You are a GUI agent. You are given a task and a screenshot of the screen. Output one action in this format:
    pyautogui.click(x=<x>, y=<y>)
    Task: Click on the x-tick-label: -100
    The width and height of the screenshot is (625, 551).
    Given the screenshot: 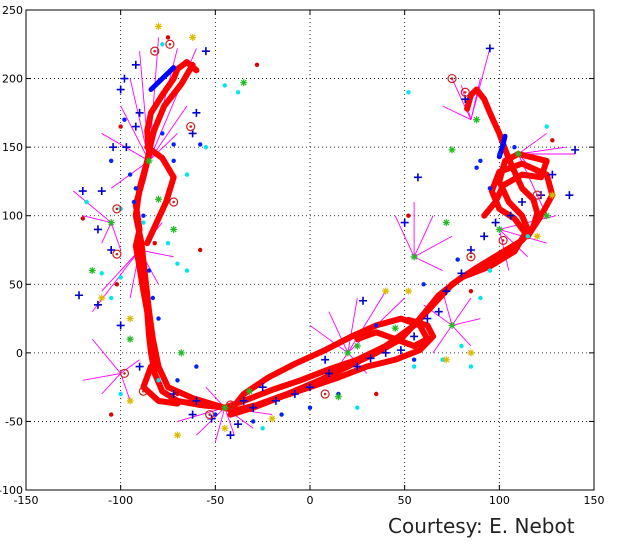 What is the action you would take?
    pyautogui.click(x=120, y=500)
    